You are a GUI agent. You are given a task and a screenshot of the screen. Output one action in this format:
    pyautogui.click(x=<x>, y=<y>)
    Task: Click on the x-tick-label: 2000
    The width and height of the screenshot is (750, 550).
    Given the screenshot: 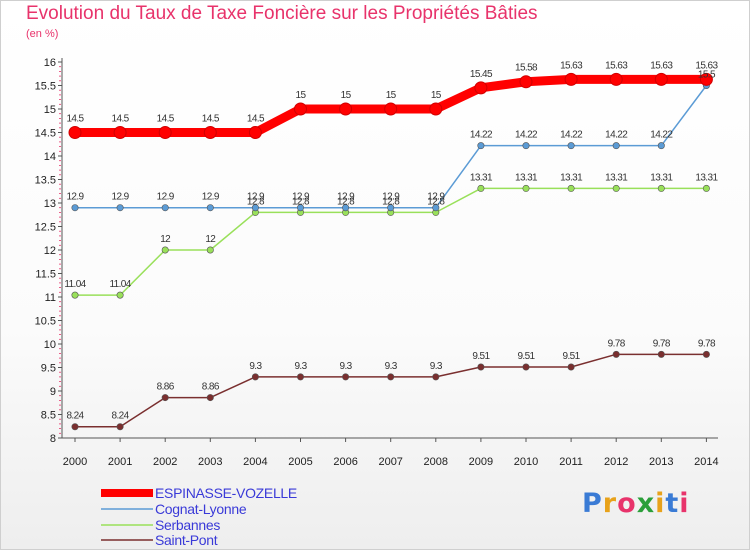 What is the action you would take?
    pyautogui.click(x=75, y=462)
    